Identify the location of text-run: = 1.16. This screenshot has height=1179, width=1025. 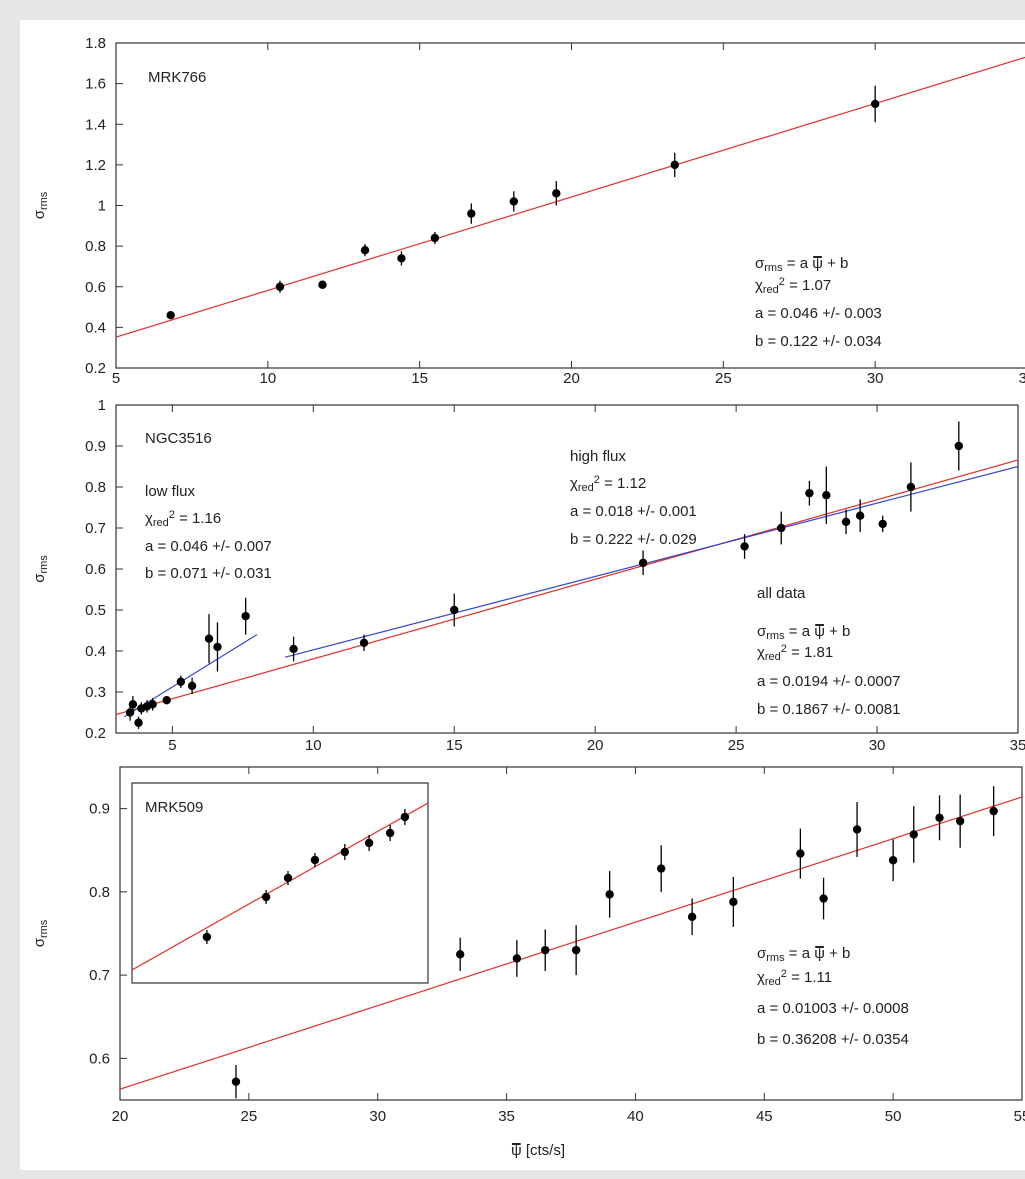
(198, 518).